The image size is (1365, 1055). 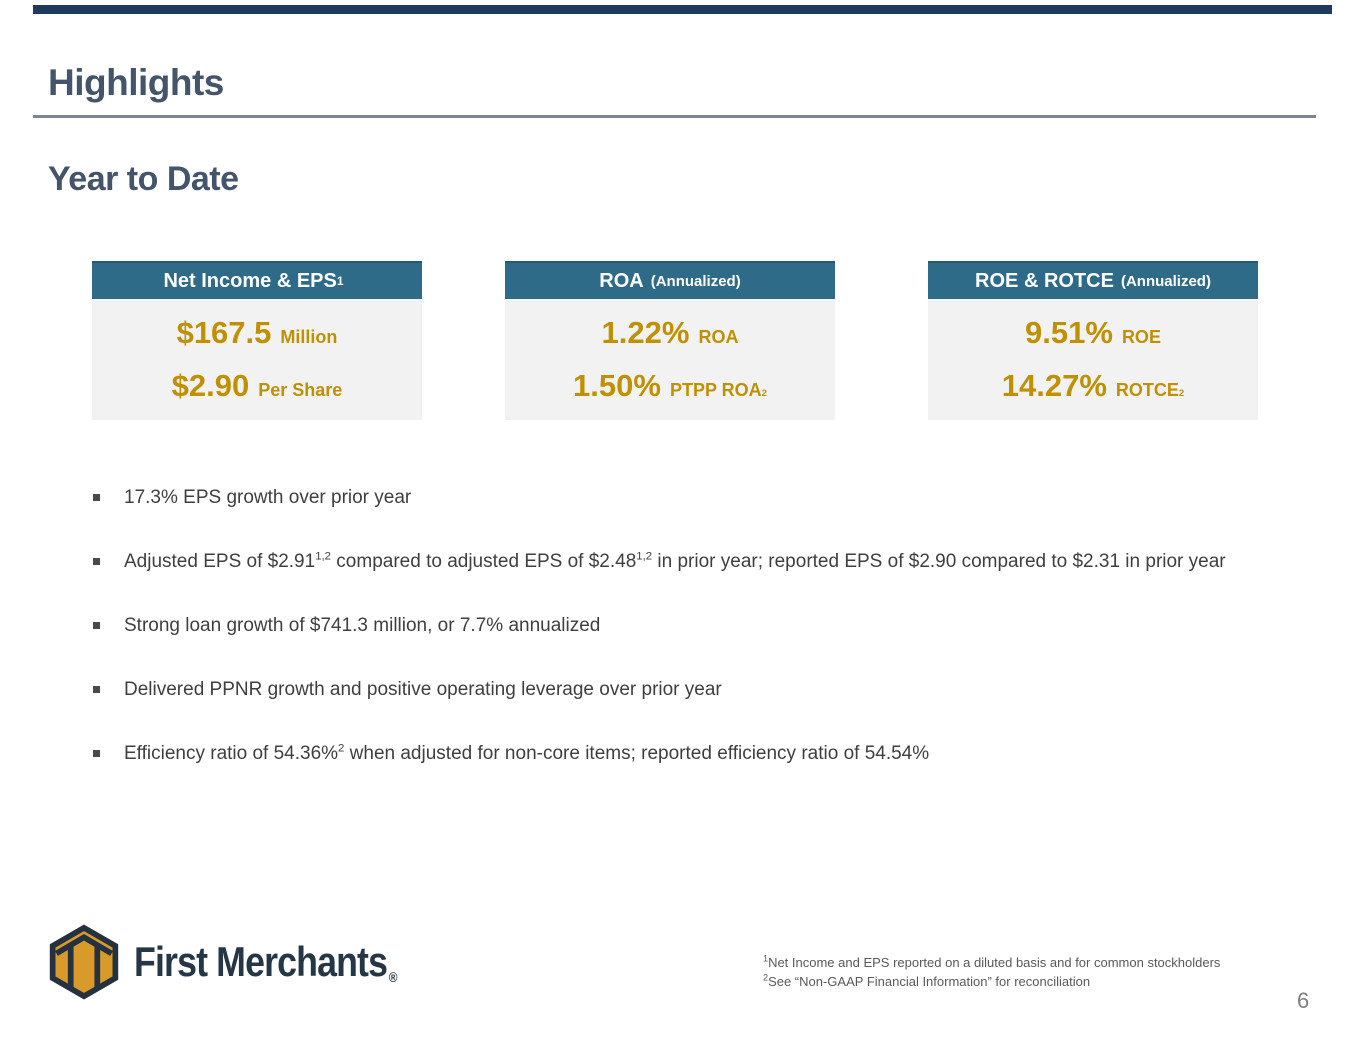 What do you see at coordinates (393, 977) in the screenshot?
I see `registered-mark: ®` at bounding box center [393, 977].